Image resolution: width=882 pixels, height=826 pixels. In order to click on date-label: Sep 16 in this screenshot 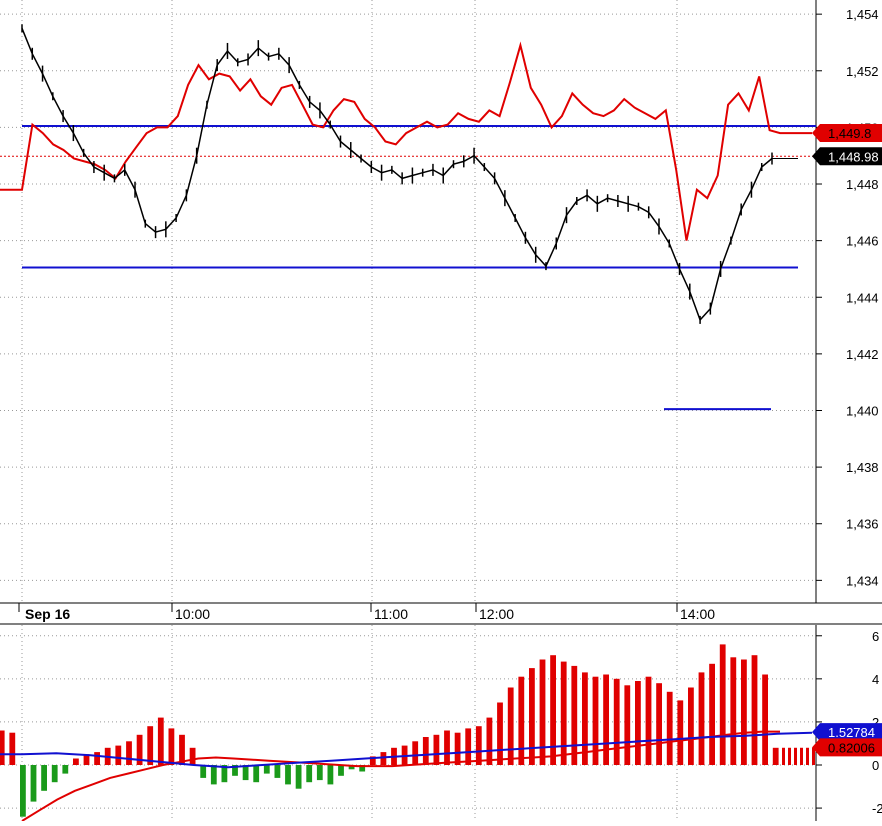, I will do `click(47, 614)`.